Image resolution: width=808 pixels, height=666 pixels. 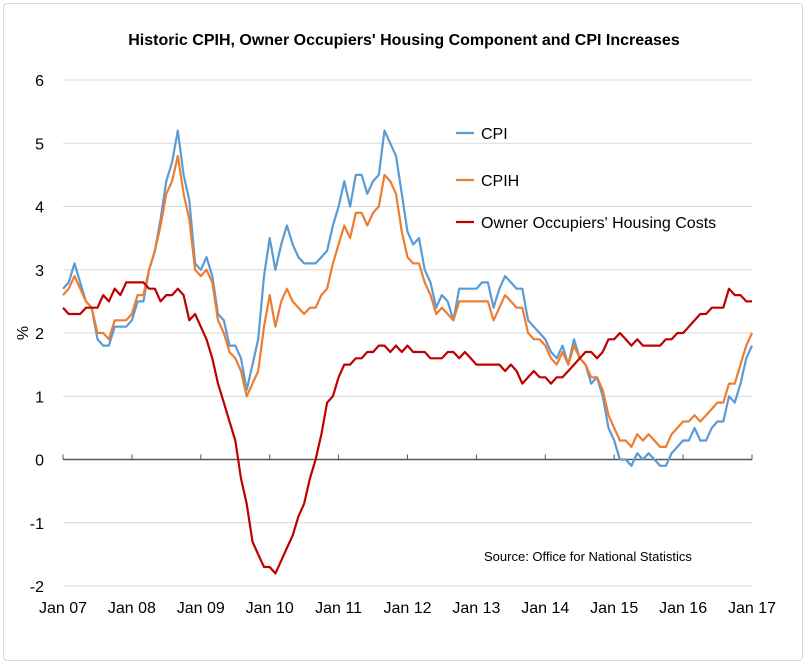 What do you see at coordinates (752, 608) in the screenshot?
I see `x-tick-label: Jan 17` at bounding box center [752, 608].